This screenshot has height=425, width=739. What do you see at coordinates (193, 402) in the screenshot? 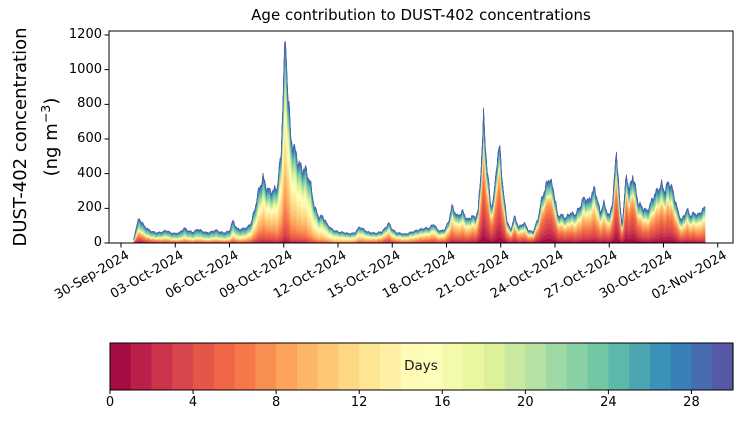
I see `colorbar-tick-label: 4` at bounding box center [193, 402].